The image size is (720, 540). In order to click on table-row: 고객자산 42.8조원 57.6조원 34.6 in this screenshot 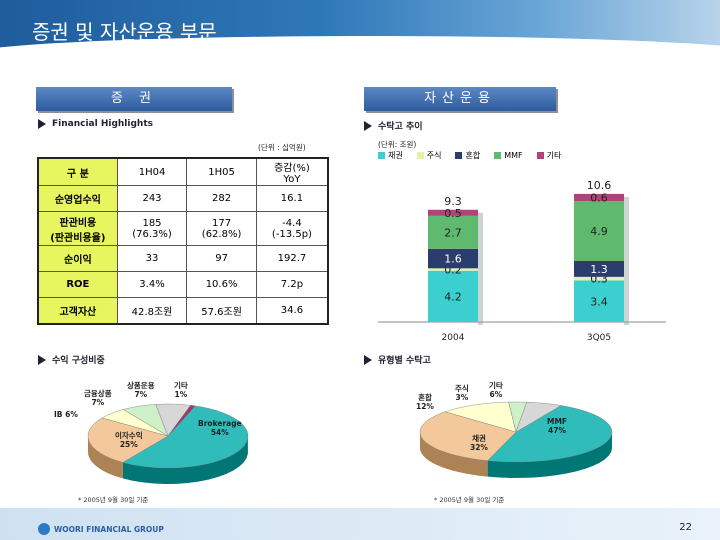, I will do `click(183, 310)`.